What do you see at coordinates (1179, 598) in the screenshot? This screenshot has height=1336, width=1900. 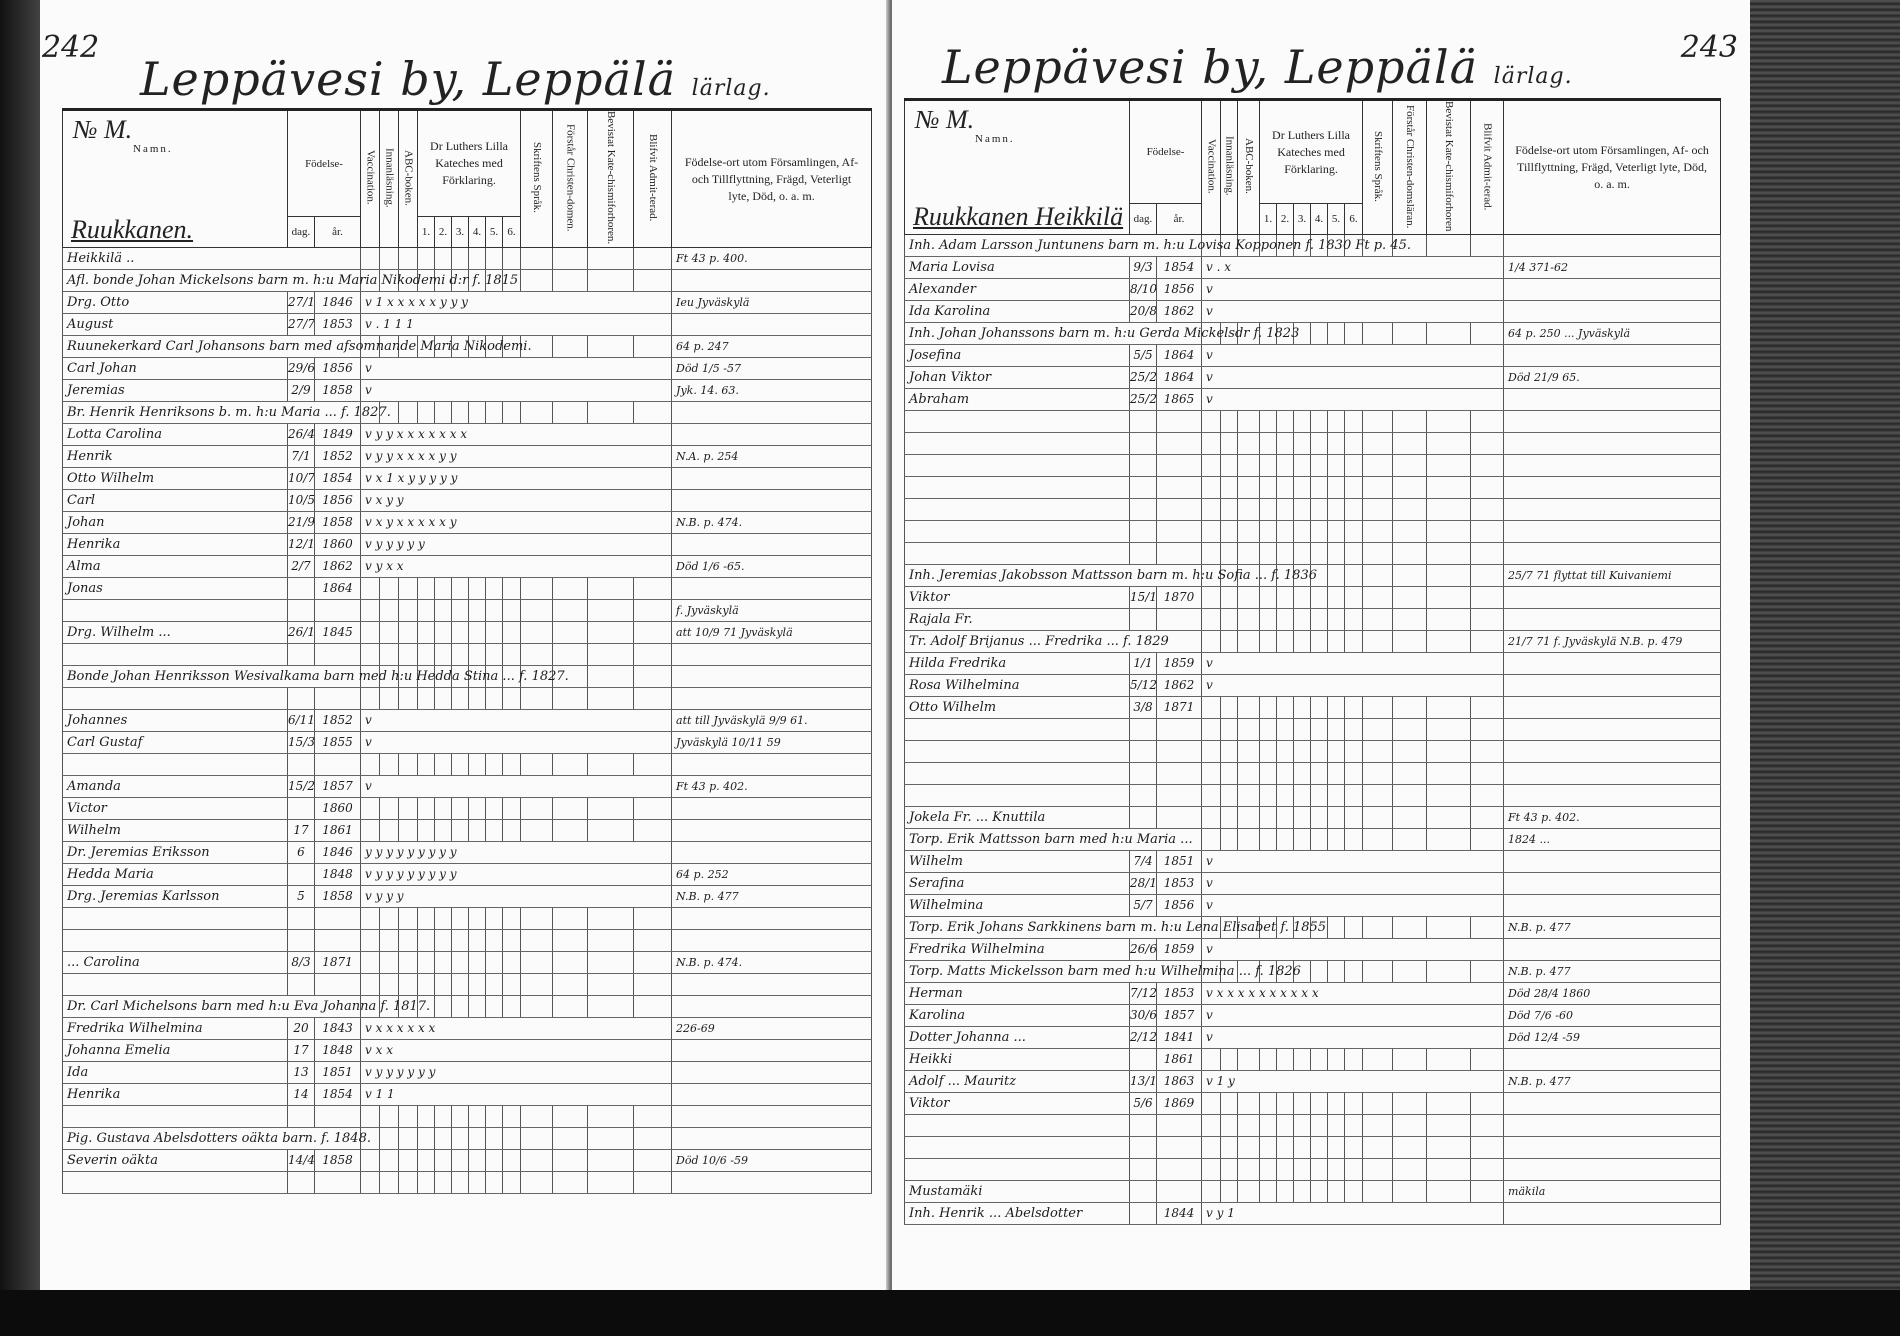 I see `birth-year: 1870` at bounding box center [1179, 598].